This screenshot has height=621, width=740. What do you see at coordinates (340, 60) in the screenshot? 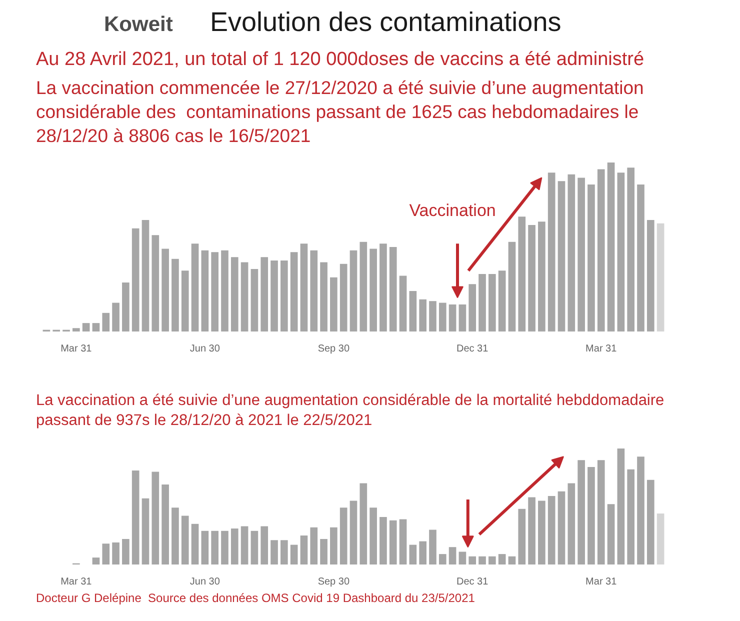
I see `text: Au 28 Avril 2021, un total of 1 120 000doses de vaccins a été administré` at bounding box center [340, 60].